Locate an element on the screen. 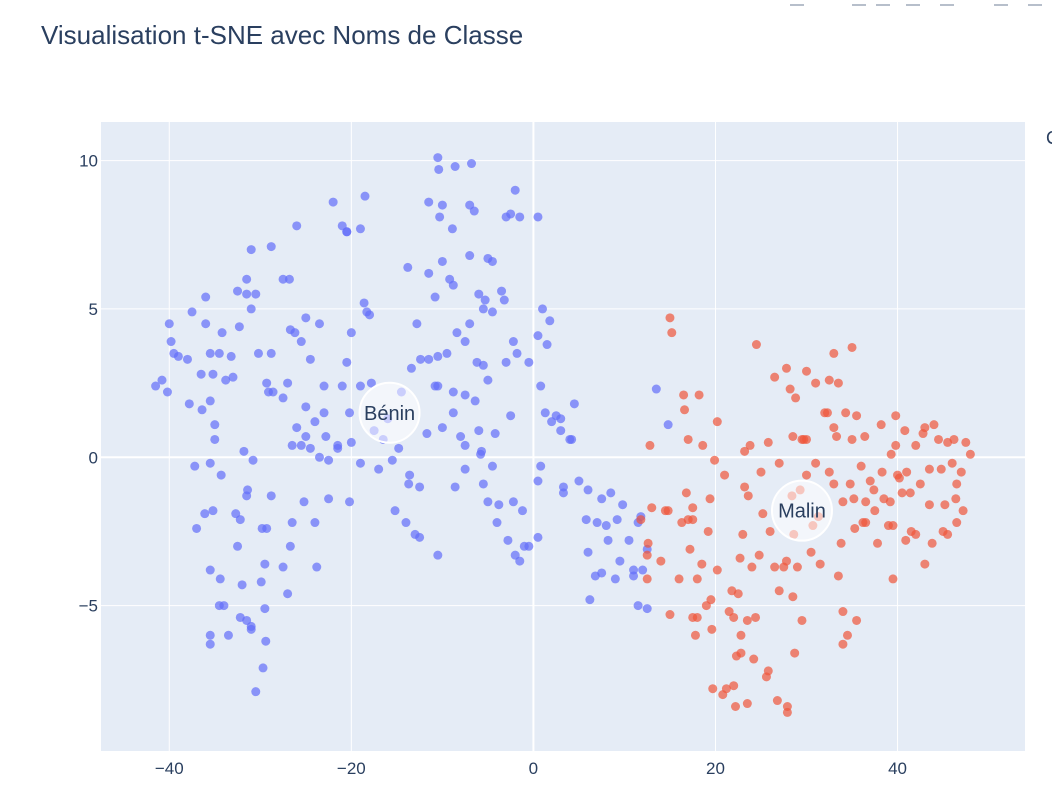 The image size is (1052, 808). zoom-icon is located at coordinates (859, 3).